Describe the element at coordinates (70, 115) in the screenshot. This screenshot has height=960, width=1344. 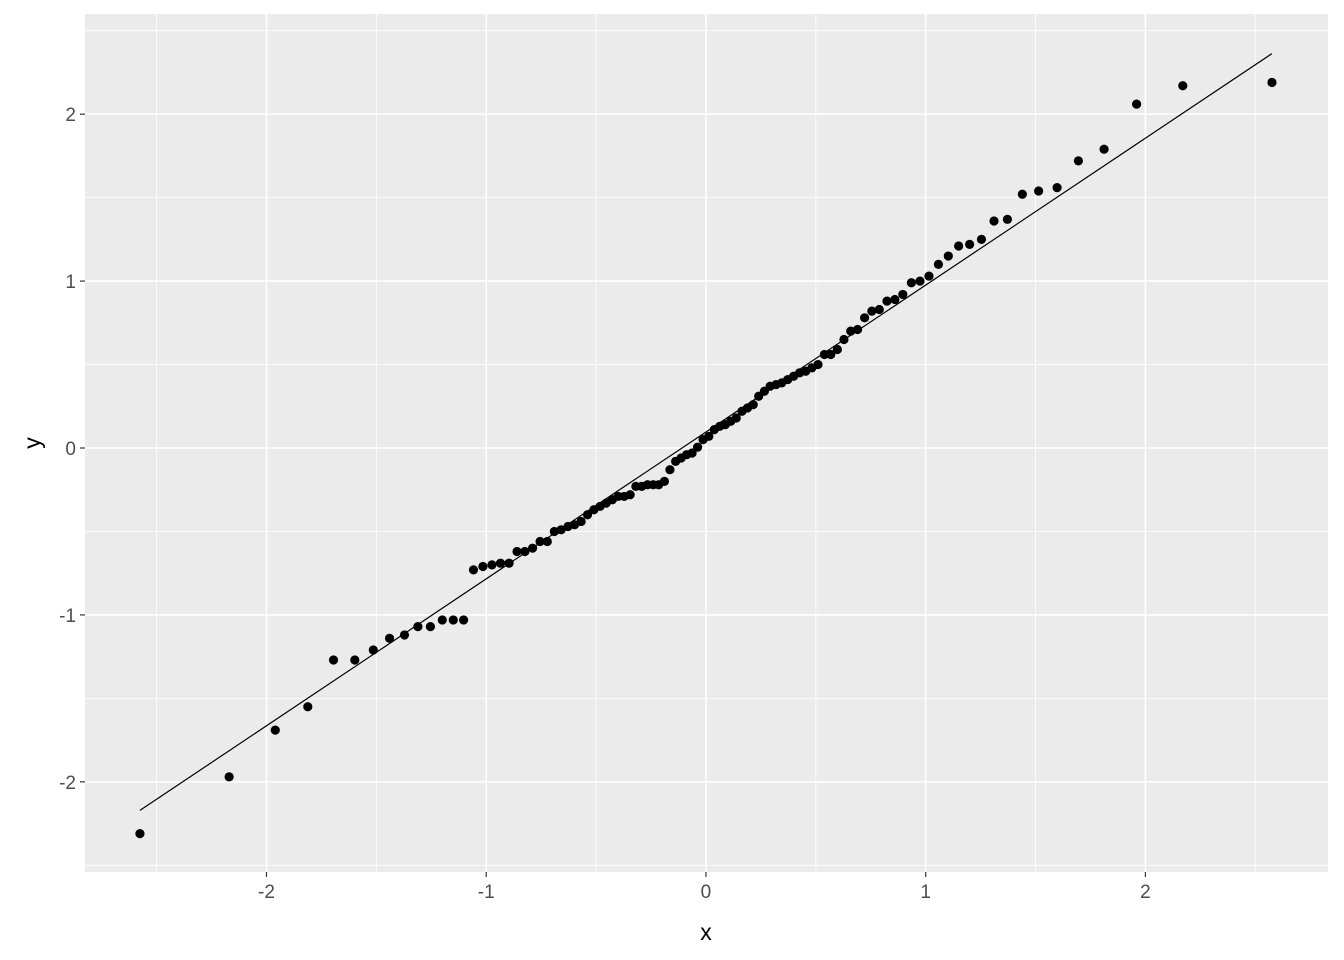
I see `y-tick-label: 2` at that location.